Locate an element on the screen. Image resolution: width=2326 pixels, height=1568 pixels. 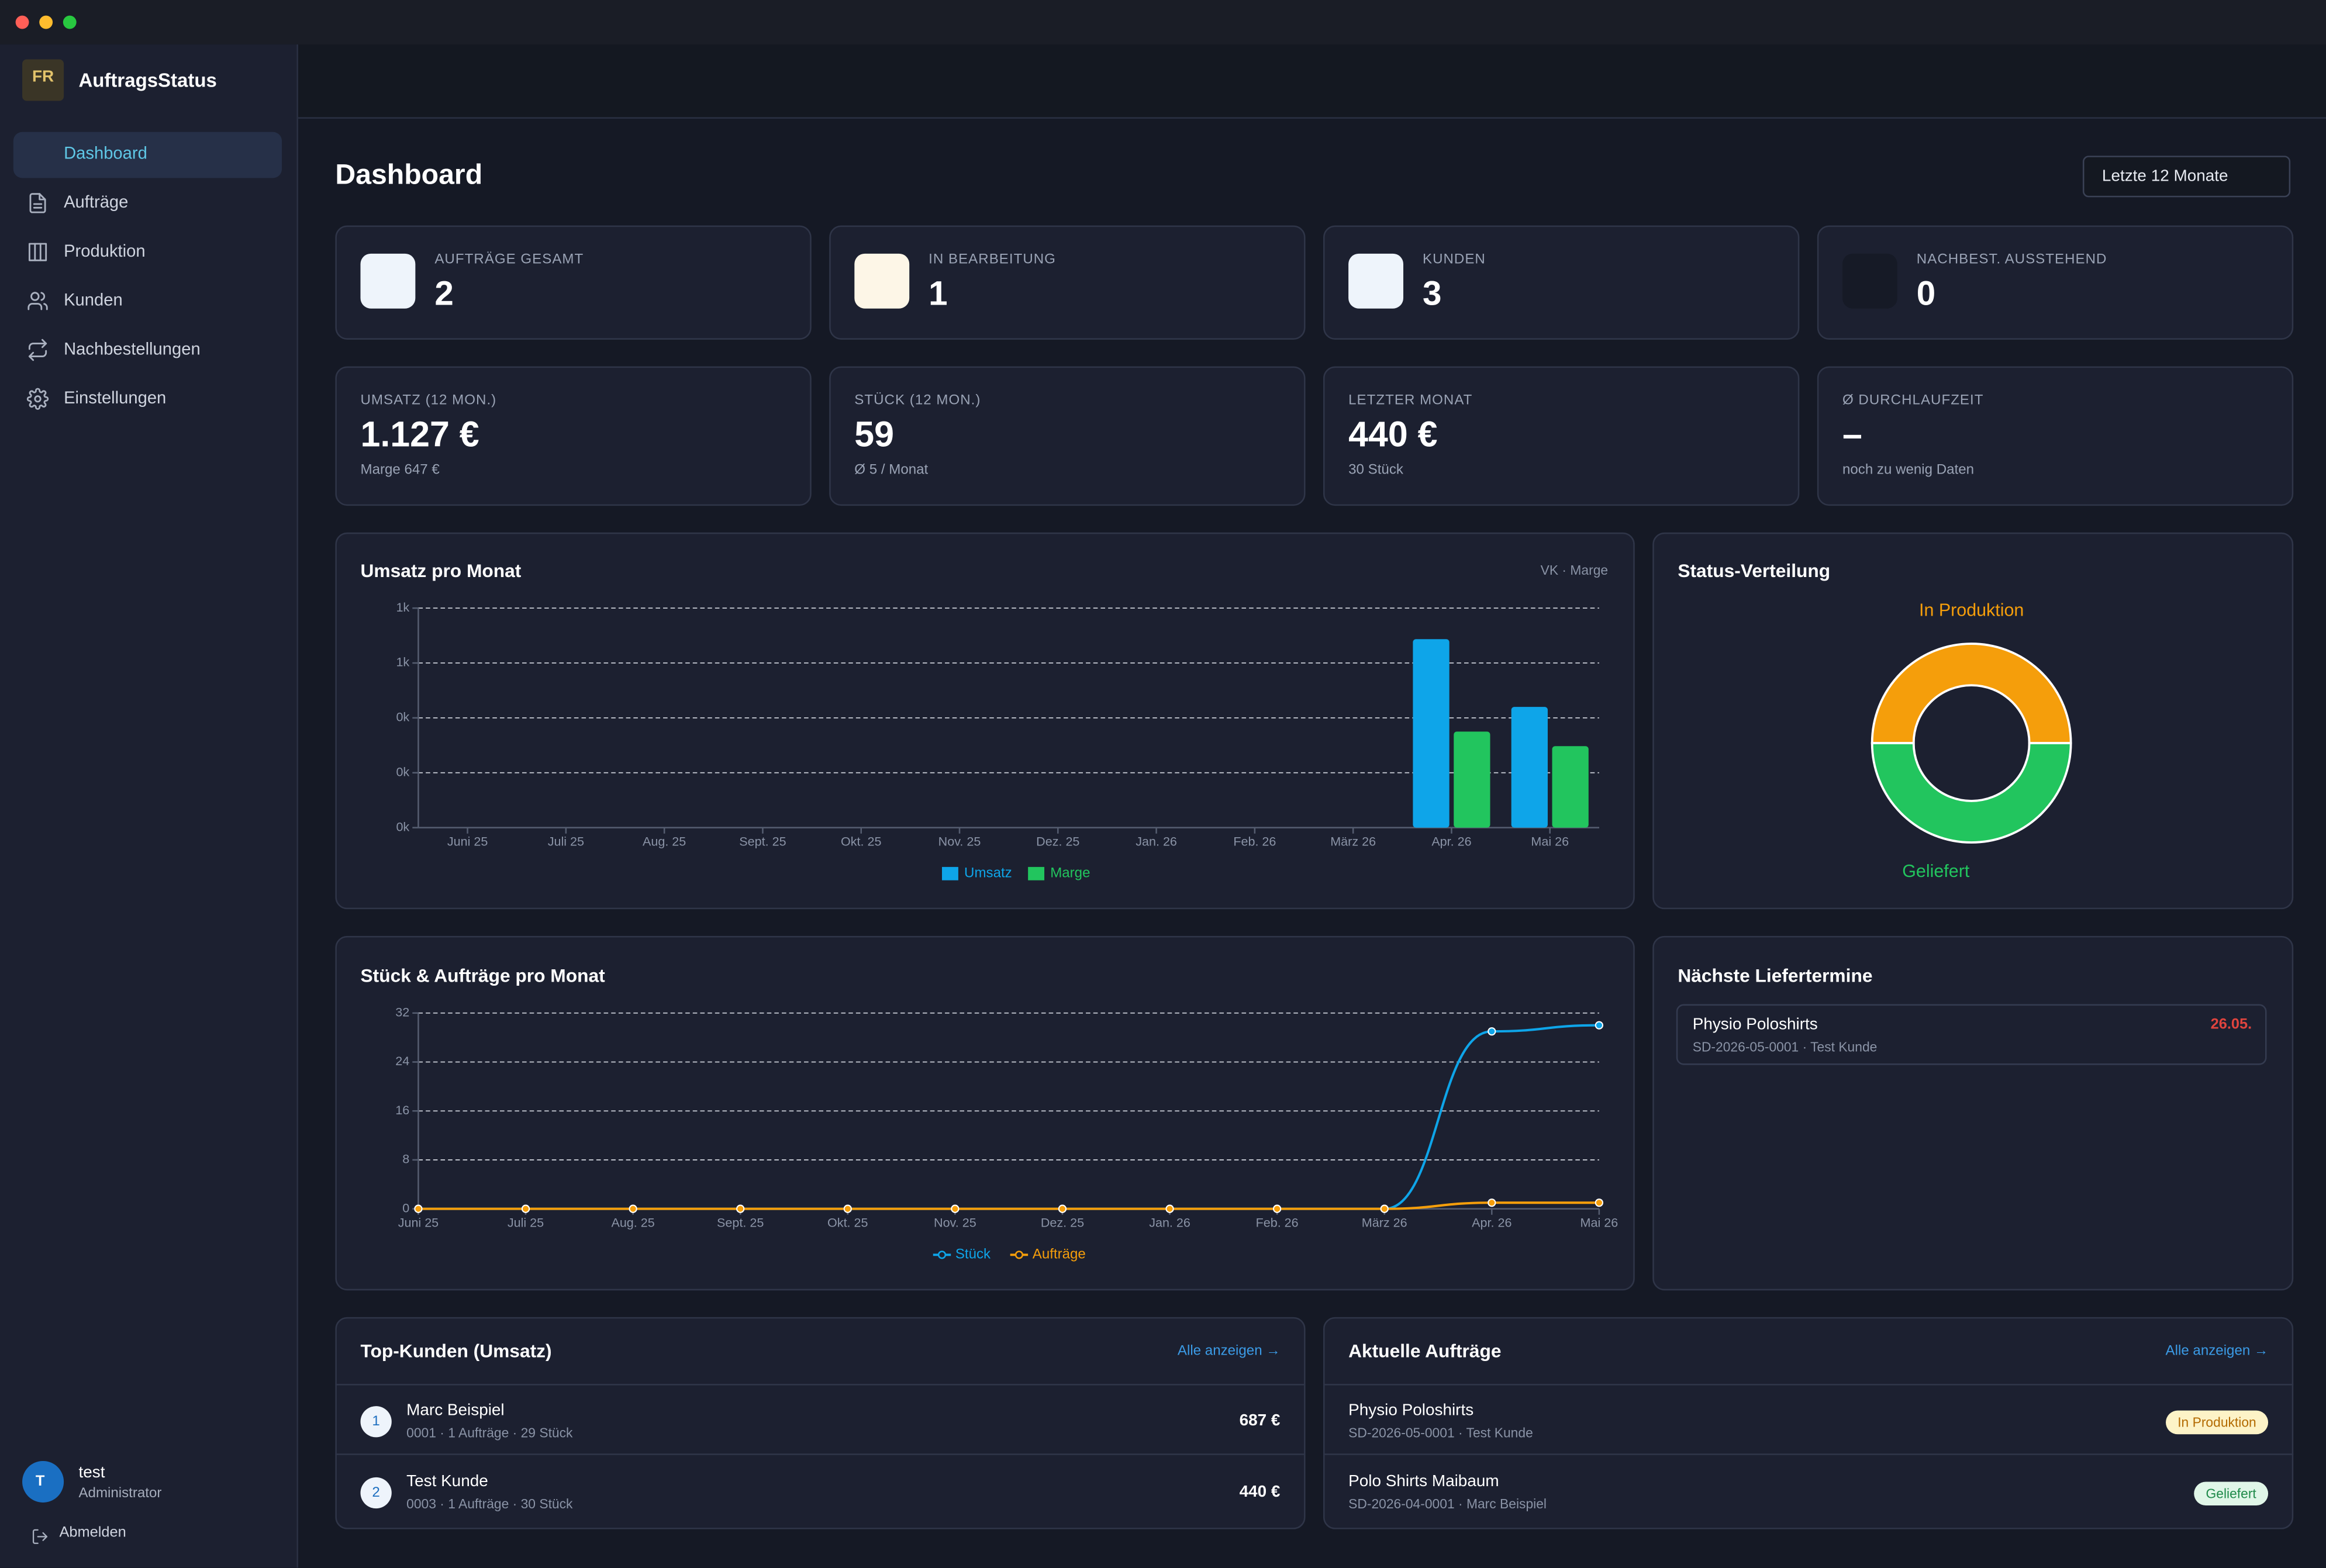
title-bar is located at coordinates (1163, 23).